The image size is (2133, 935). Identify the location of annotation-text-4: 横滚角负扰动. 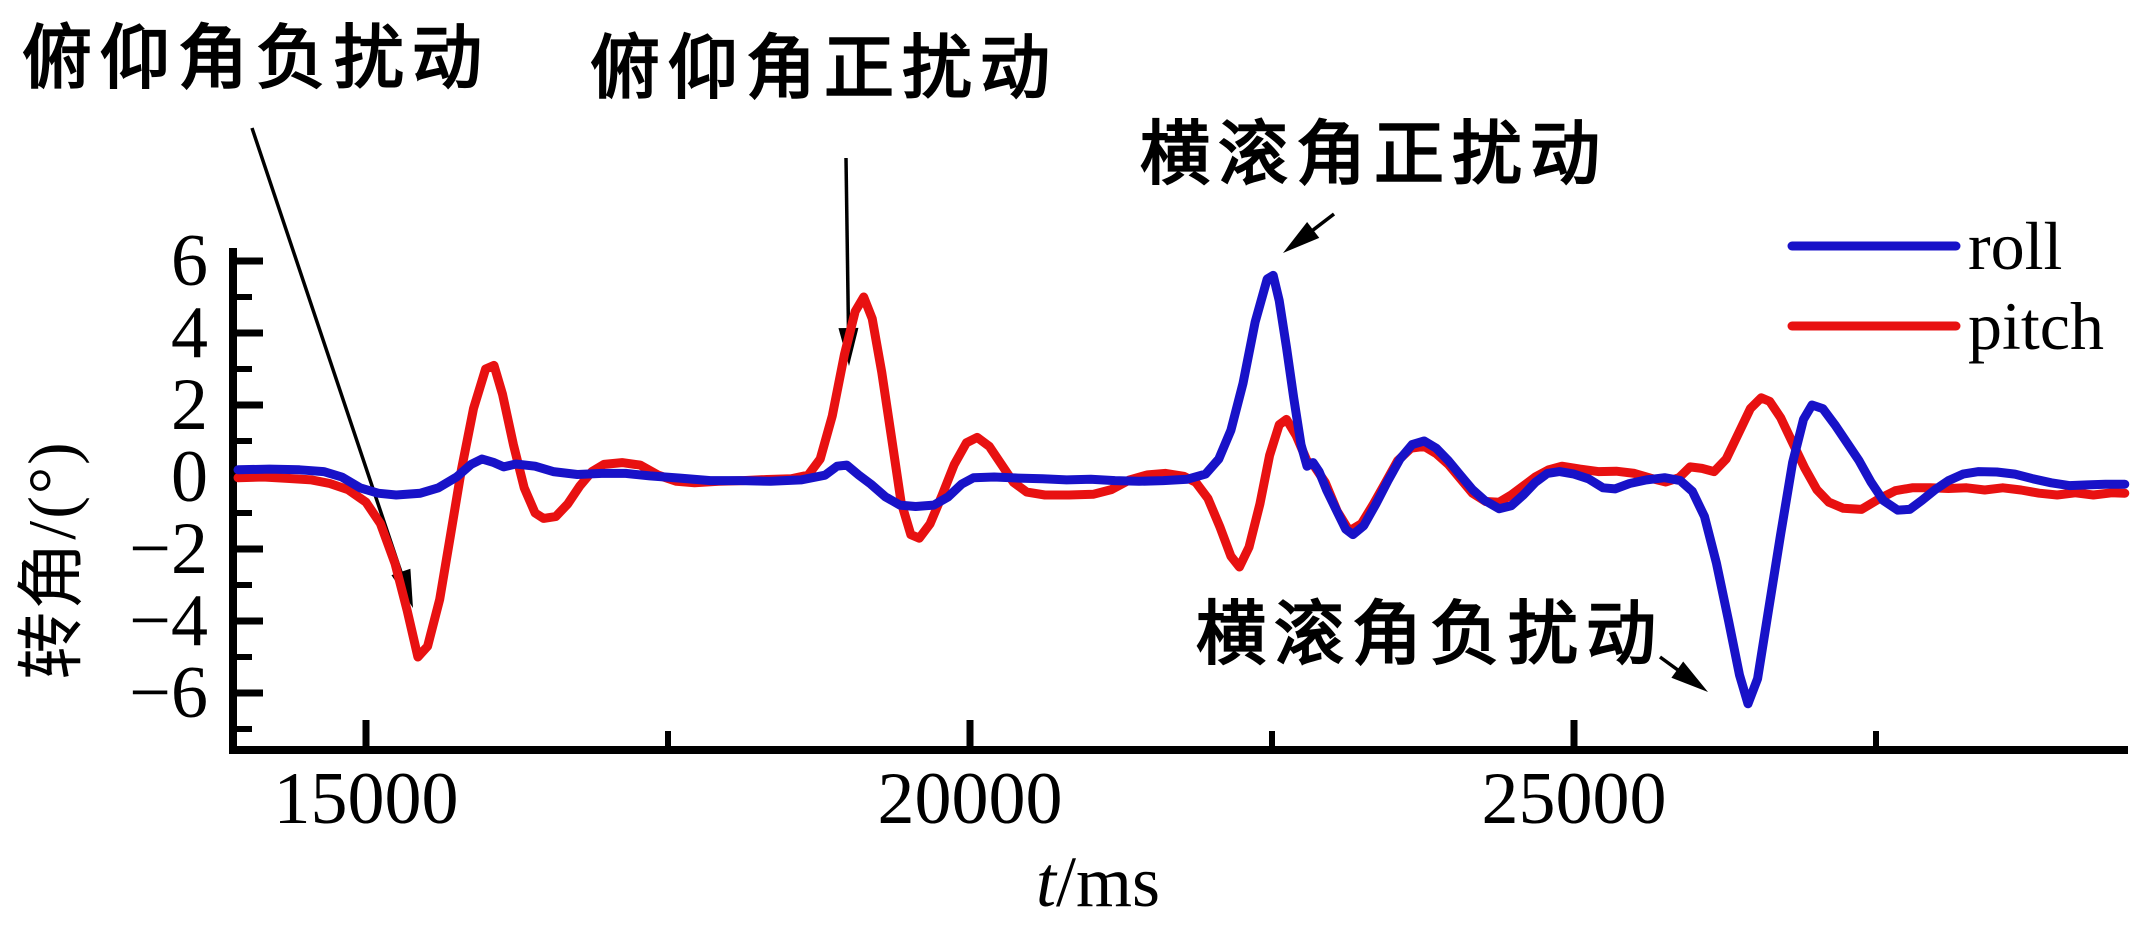
(1430, 635).